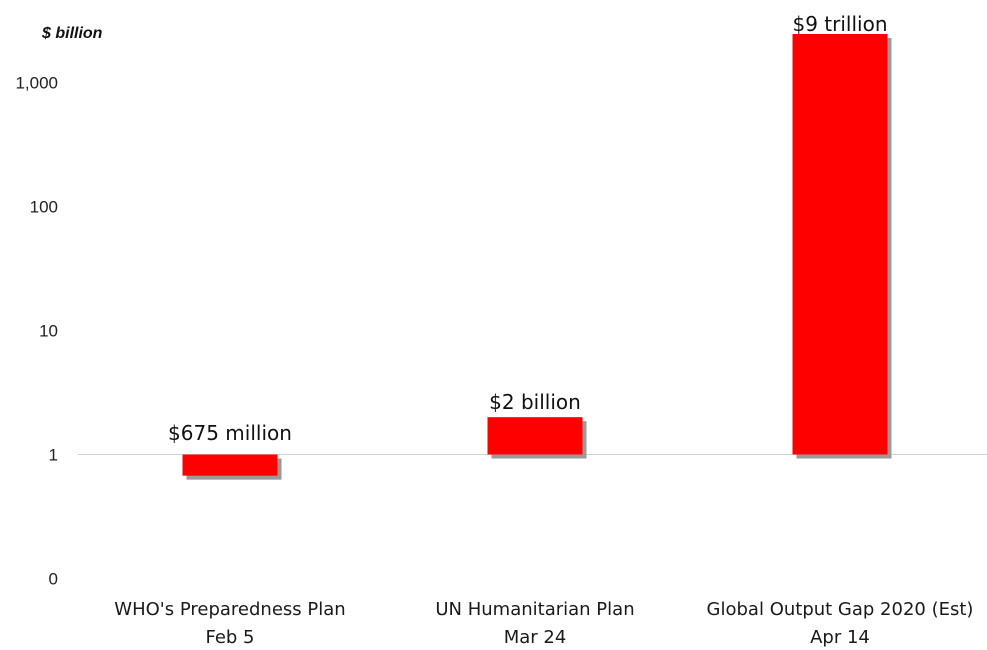 The width and height of the screenshot is (987, 650). What do you see at coordinates (44, 207) in the screenshot?
I see `y-tick-label: 100` at bounding box center [44, 207].